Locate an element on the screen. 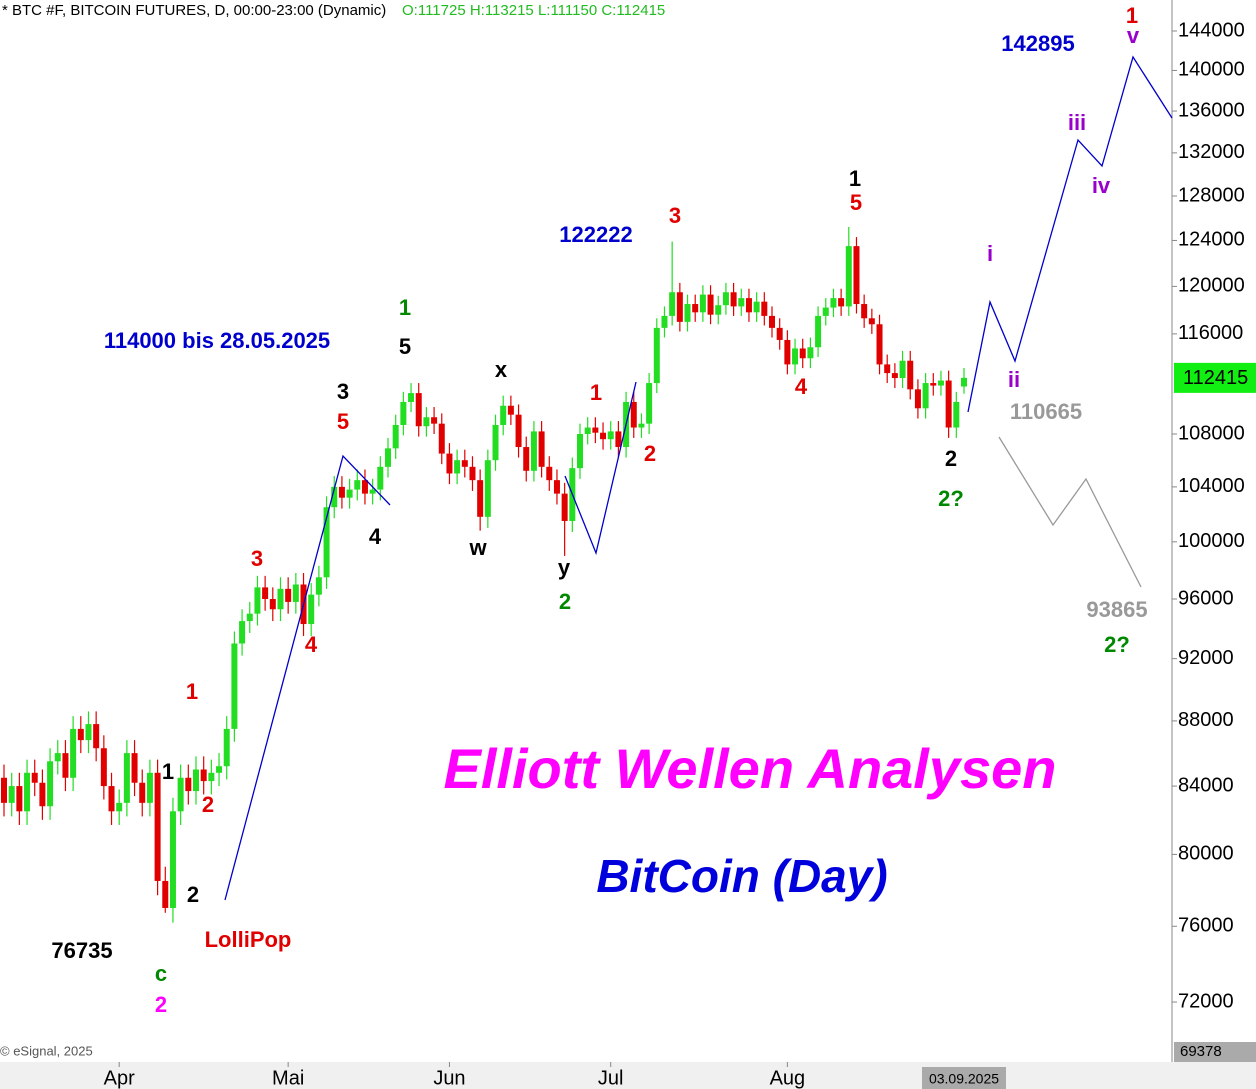  y-tick-label: 144000 is located at coordinates (1211, 30).